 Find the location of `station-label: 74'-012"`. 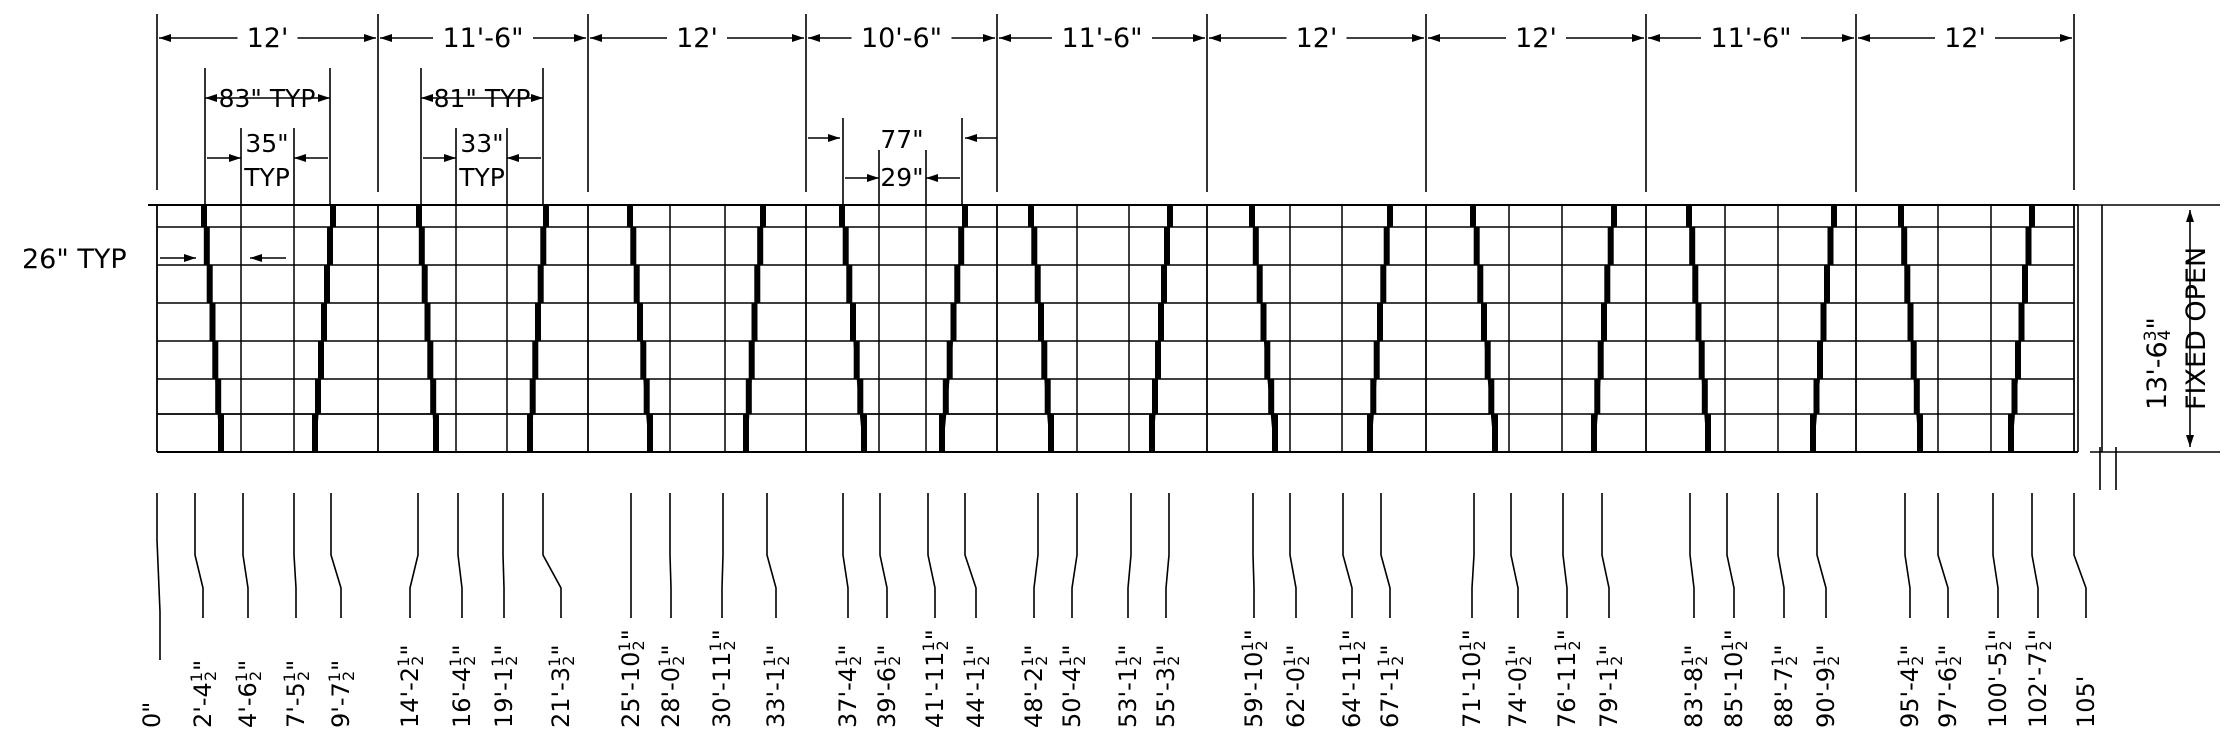

station-label: 74'-012" is located at coordinates (1518, 687).